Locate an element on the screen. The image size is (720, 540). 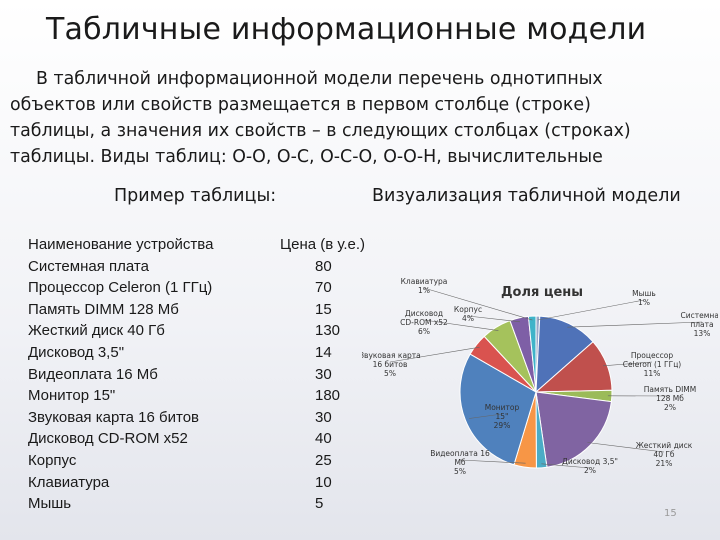
slice-label: Клавиатура 1% is located at coordinates (424, 286).